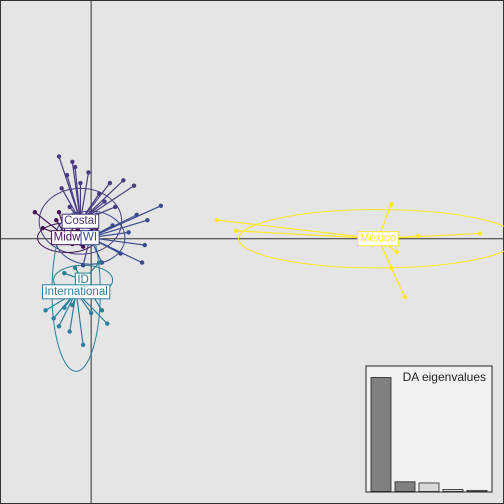 The height and width of the screenshot is (504, 504). I want to click on label-costal: Costal, so click(80, 221).